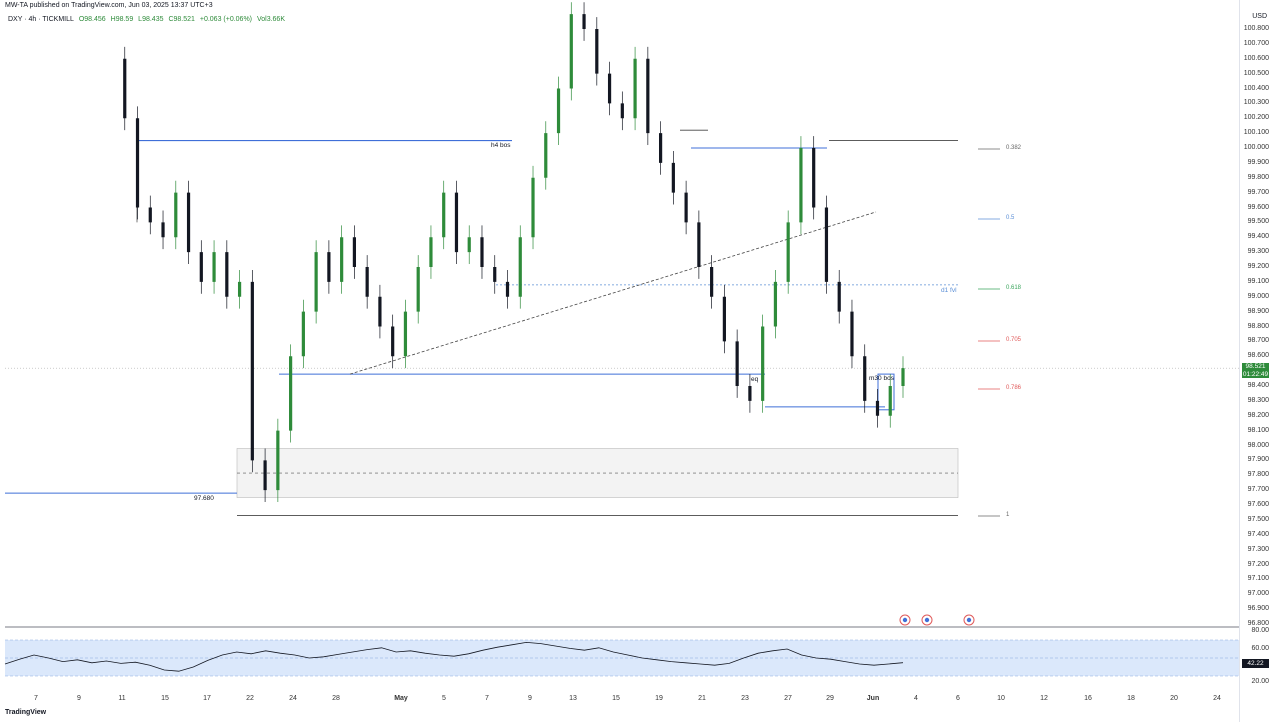 The height and width of the screenshot is (722, 1280). What do you see at coordinates (1258, 490) in the screenshot?
I see `price-tick: 97.700` at bounding box center [1258, 490].